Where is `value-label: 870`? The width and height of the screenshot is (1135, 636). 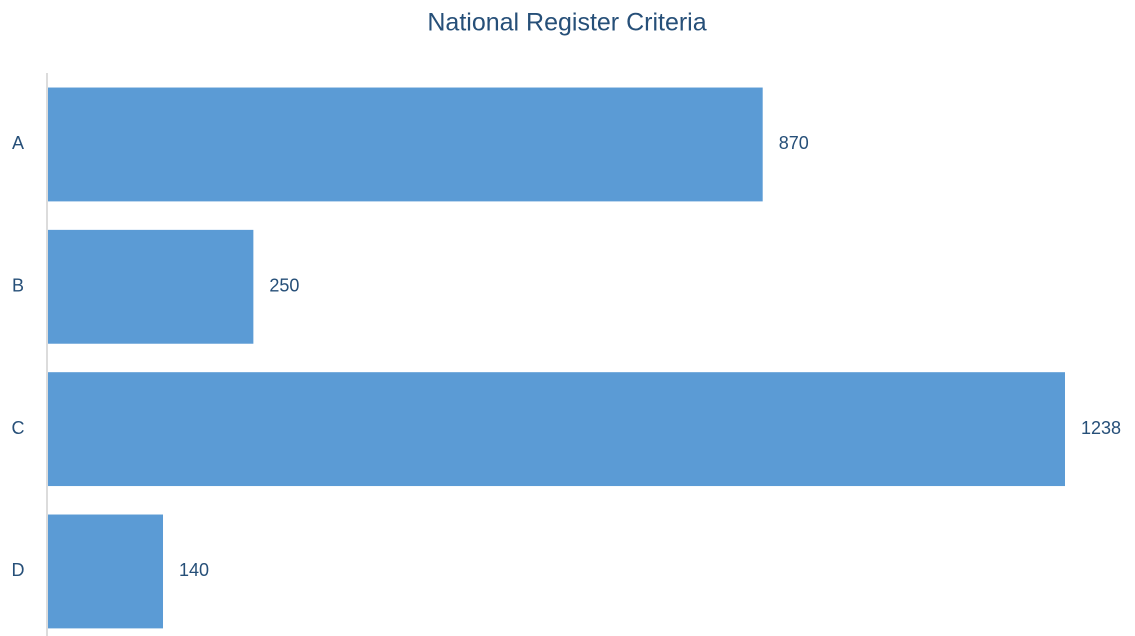 value-label: 870 is located at coordinates (794, 143).